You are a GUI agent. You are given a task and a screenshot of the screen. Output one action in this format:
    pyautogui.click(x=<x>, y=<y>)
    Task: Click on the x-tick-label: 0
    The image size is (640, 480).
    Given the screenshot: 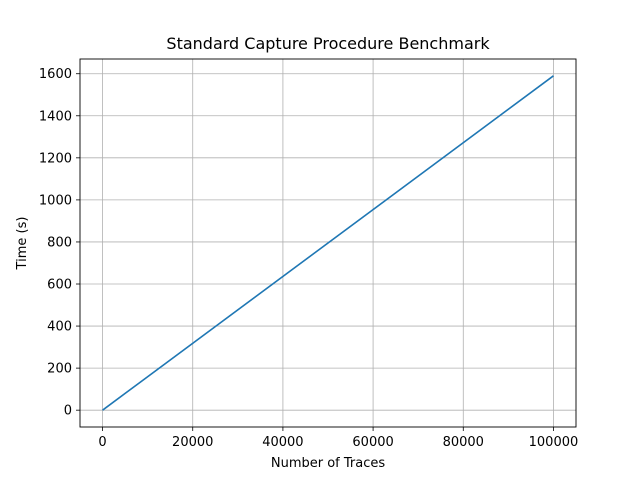 What is the action you would take?
    pyautogui.click(x=102, y=442)
    